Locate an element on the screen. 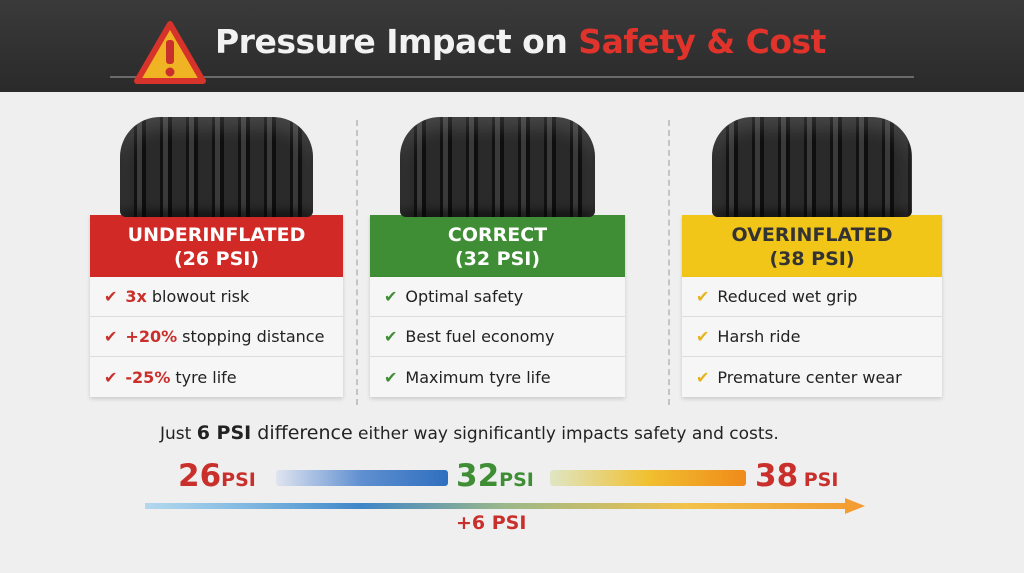 The image size is (1024, 573). list-item: ✔ Maximum tyre life is located at coordinates (497, 377).